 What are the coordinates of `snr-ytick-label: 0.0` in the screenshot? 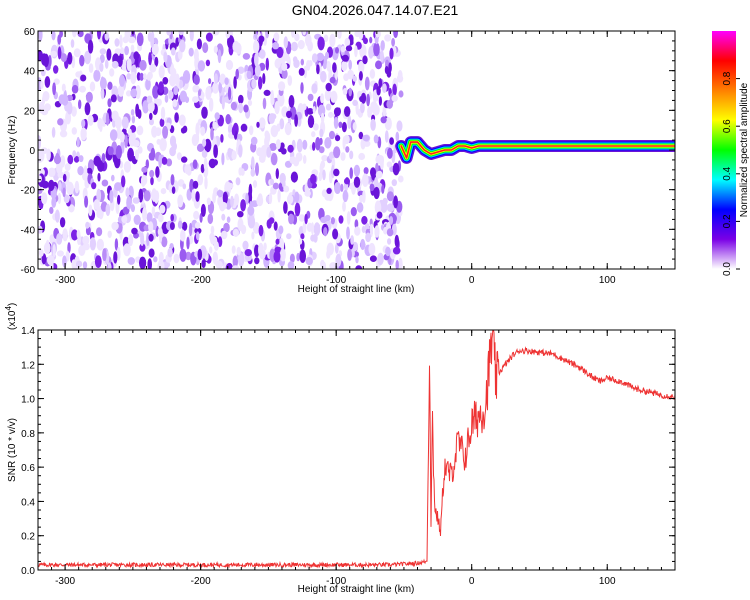 It's located at (28, 571).